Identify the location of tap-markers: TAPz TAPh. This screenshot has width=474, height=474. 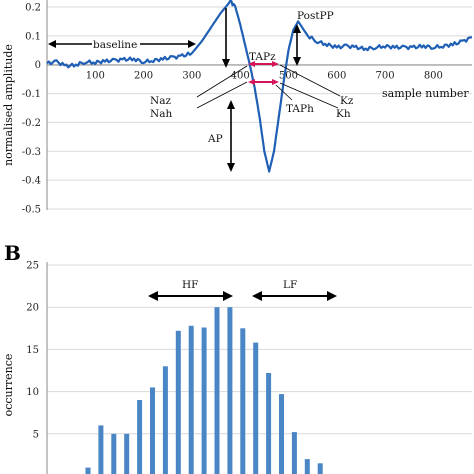
(281, 83).